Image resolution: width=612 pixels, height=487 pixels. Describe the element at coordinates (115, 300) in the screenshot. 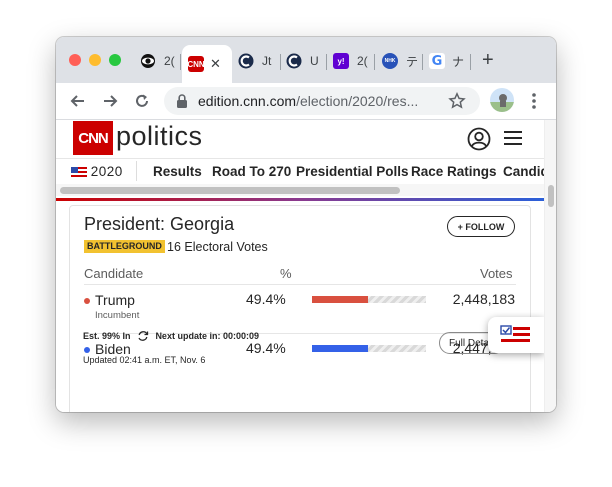

I see `candidate-name: Trump` at that location.